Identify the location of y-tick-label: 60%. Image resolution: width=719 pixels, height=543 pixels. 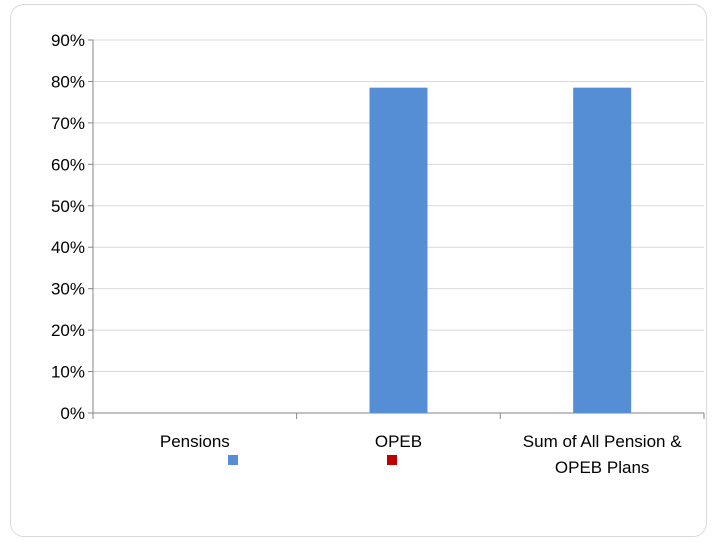
(68, 164).